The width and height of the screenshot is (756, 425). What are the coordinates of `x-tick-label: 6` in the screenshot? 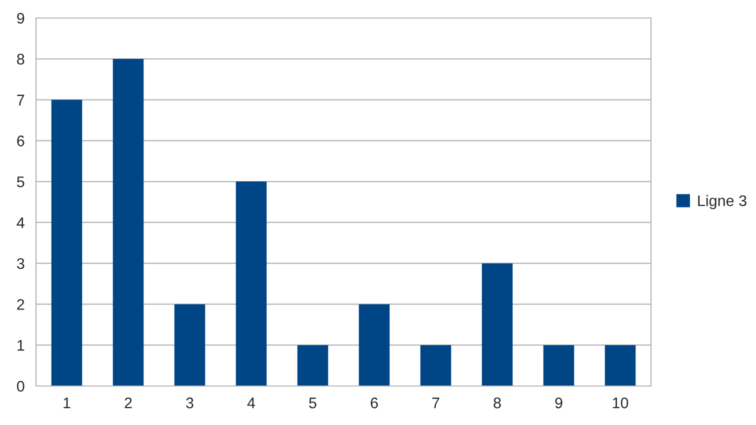 It's located at (374, 403).